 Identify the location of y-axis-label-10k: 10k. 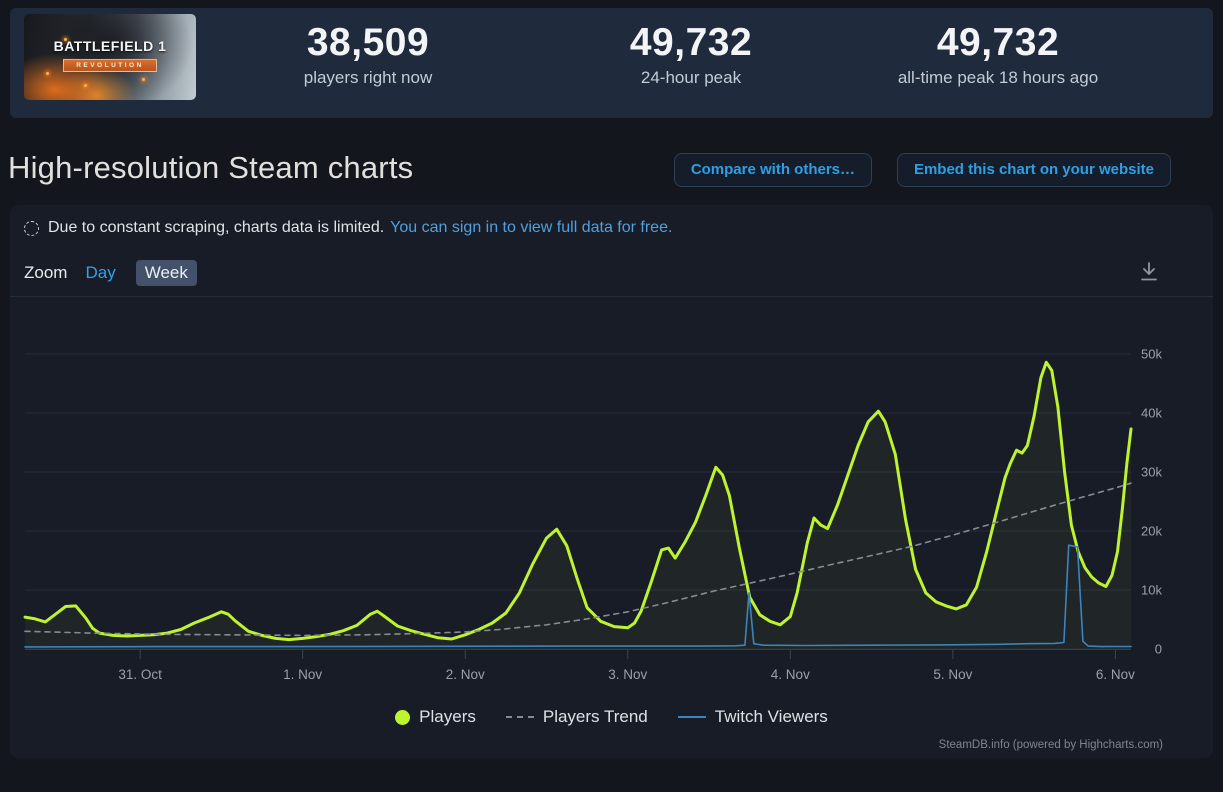
(1151, 590).